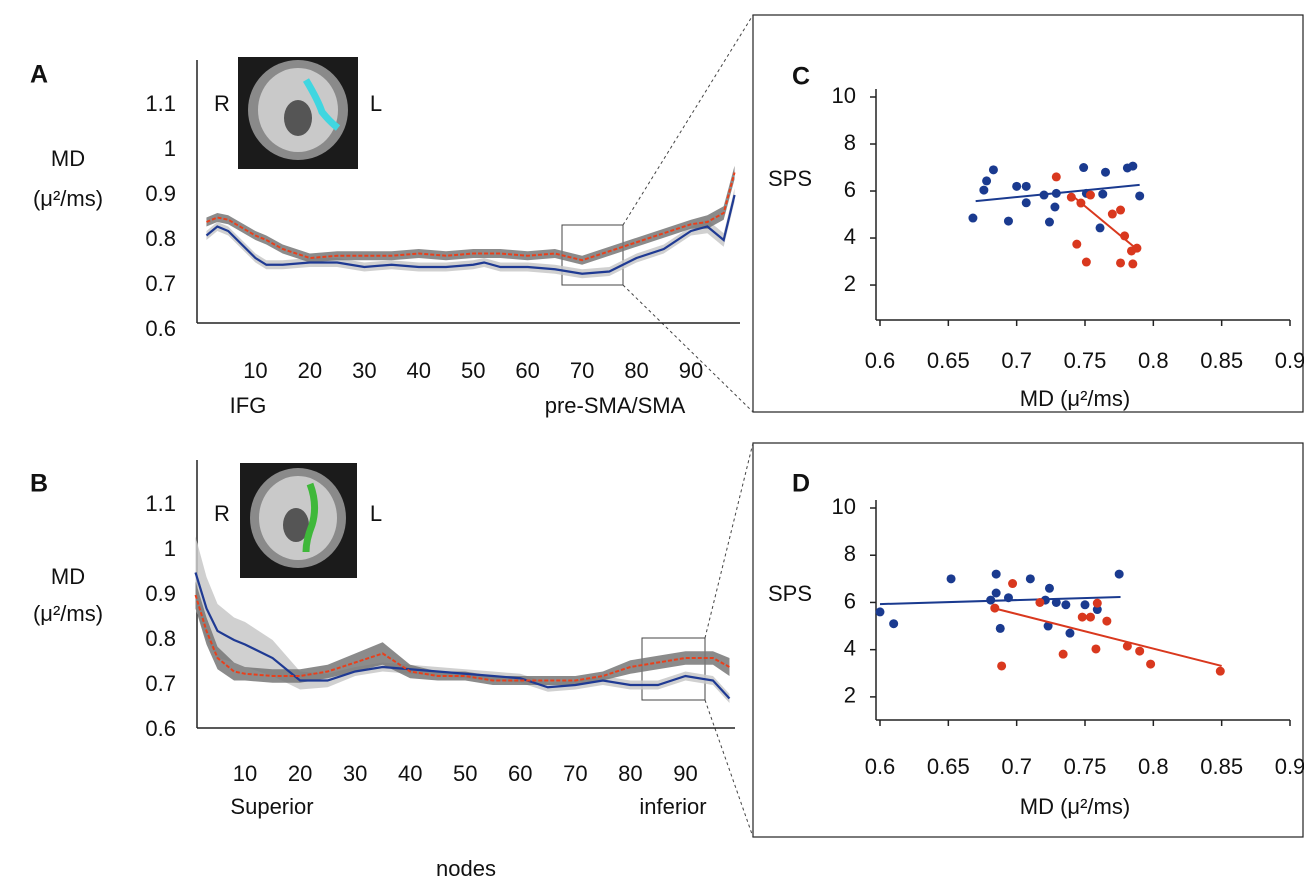 The width and height of the screenshot is (1304, 882). What do you see at coordinates (310, 370) in the screenshot?
I see `x-tick-label: 20` at bounding box center [310, 370].